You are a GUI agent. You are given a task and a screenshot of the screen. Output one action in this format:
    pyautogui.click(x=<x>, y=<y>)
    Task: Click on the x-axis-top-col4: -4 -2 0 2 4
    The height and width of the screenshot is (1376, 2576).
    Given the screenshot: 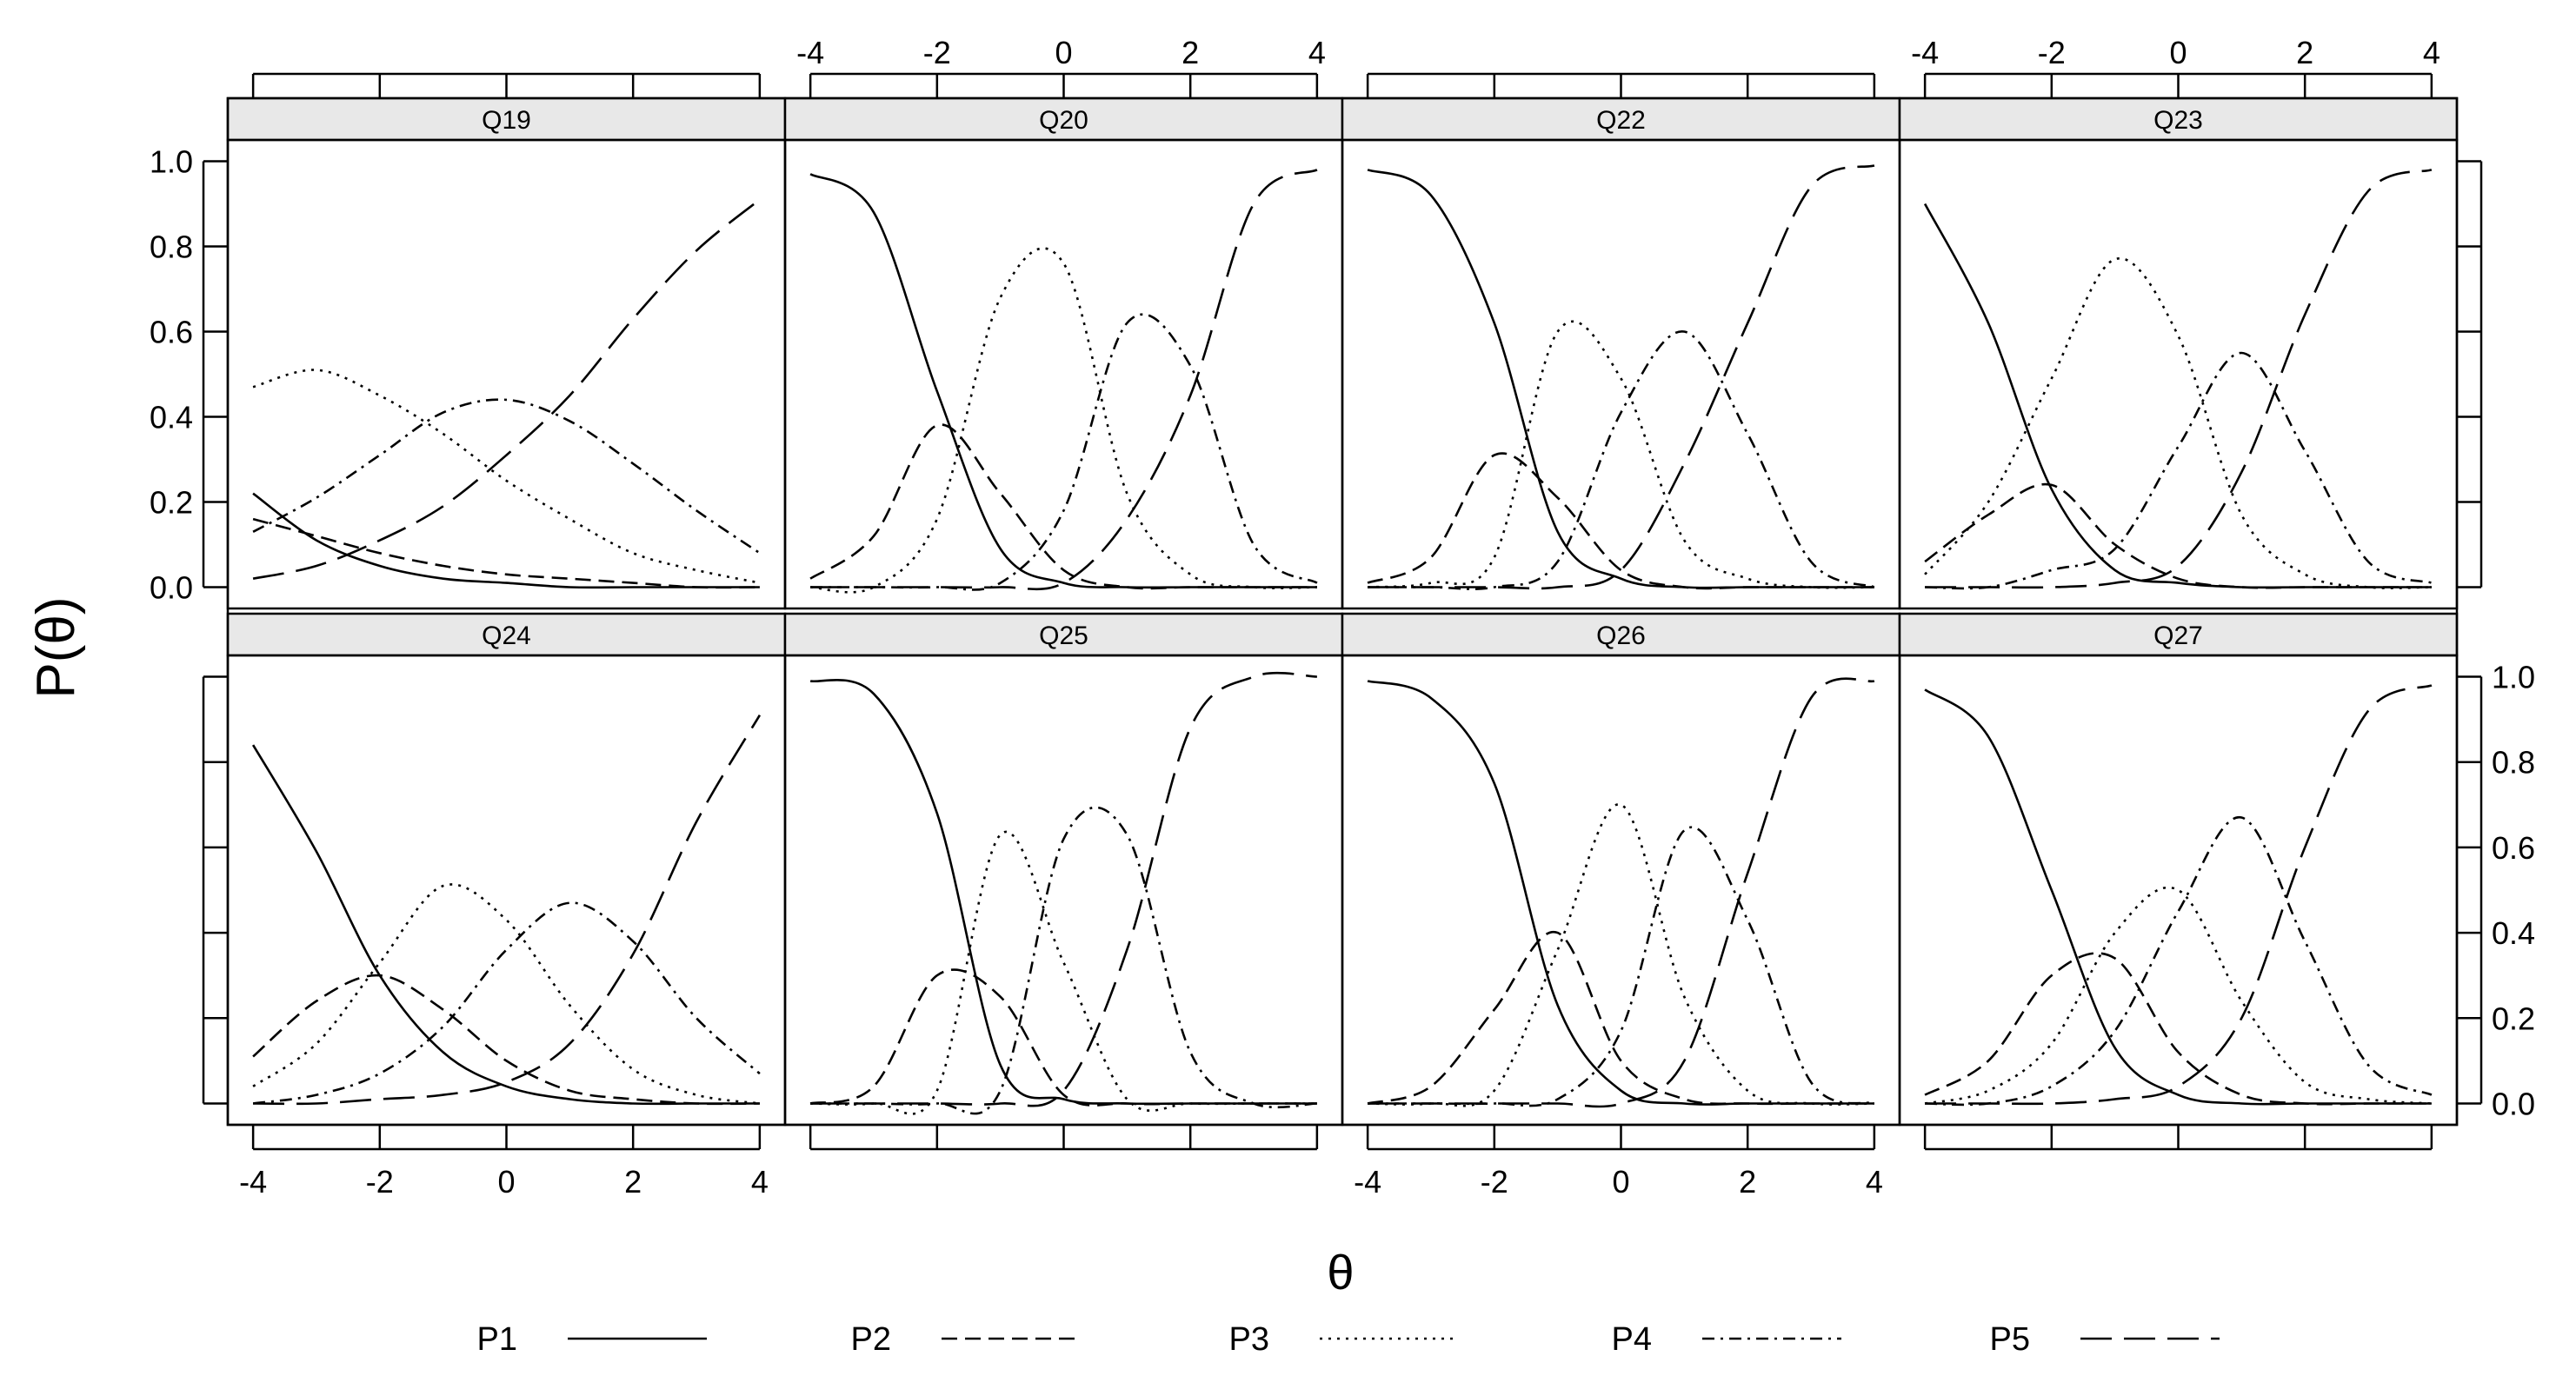 What is the action you would take?
    pyautogui.click(x=2175, y=66)
    